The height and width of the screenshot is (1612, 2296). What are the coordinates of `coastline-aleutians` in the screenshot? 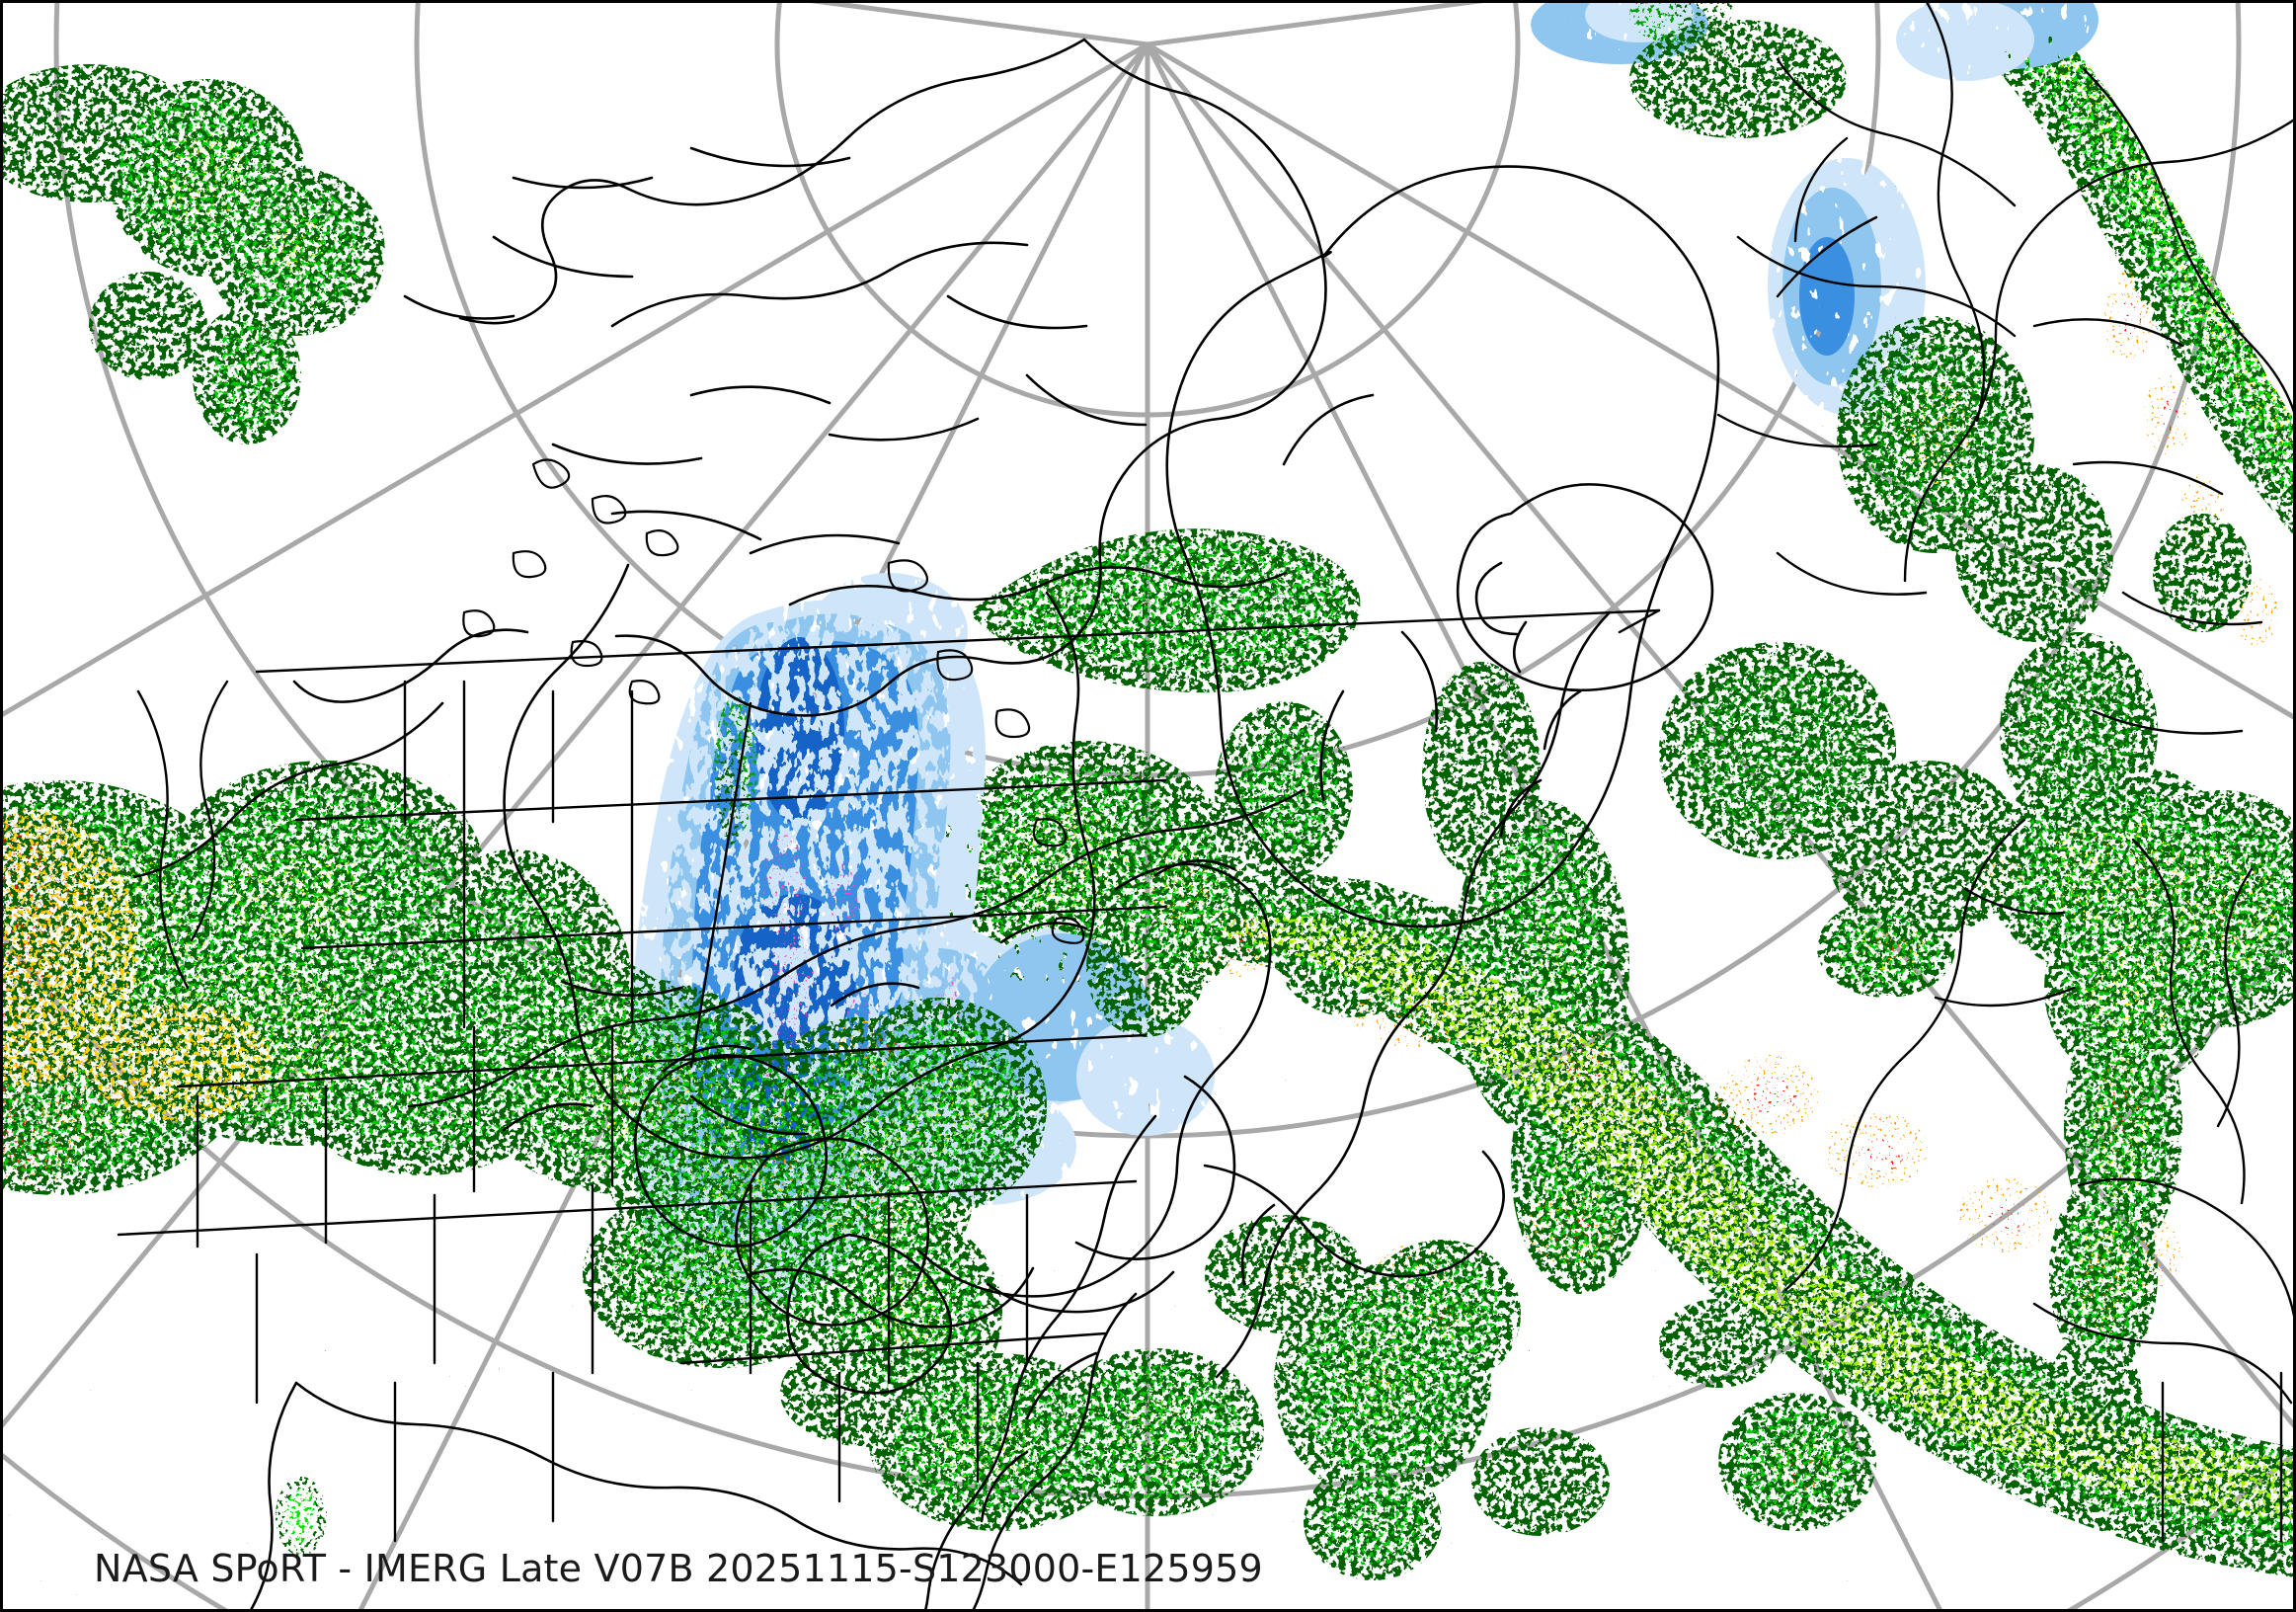 It's located at (857, 960).